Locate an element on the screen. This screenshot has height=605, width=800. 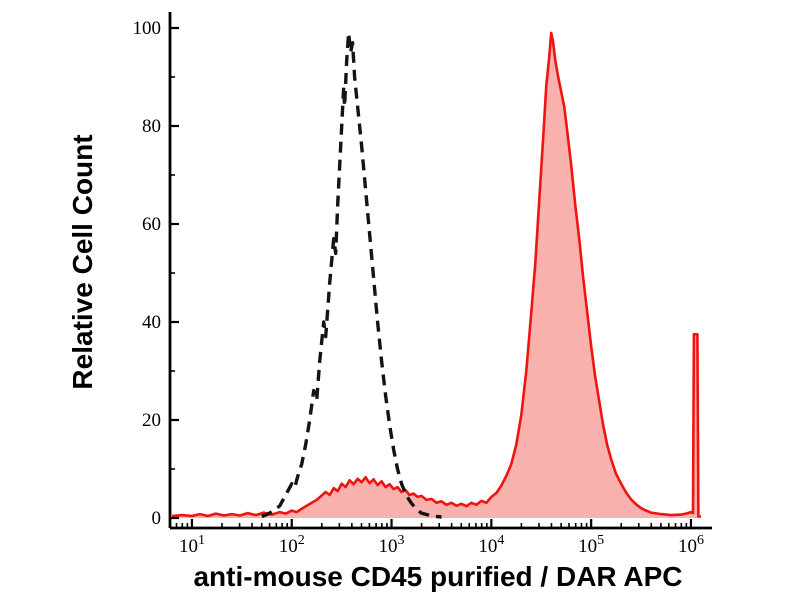
x-tick-label: 10² is located at coordinates (292, 545).